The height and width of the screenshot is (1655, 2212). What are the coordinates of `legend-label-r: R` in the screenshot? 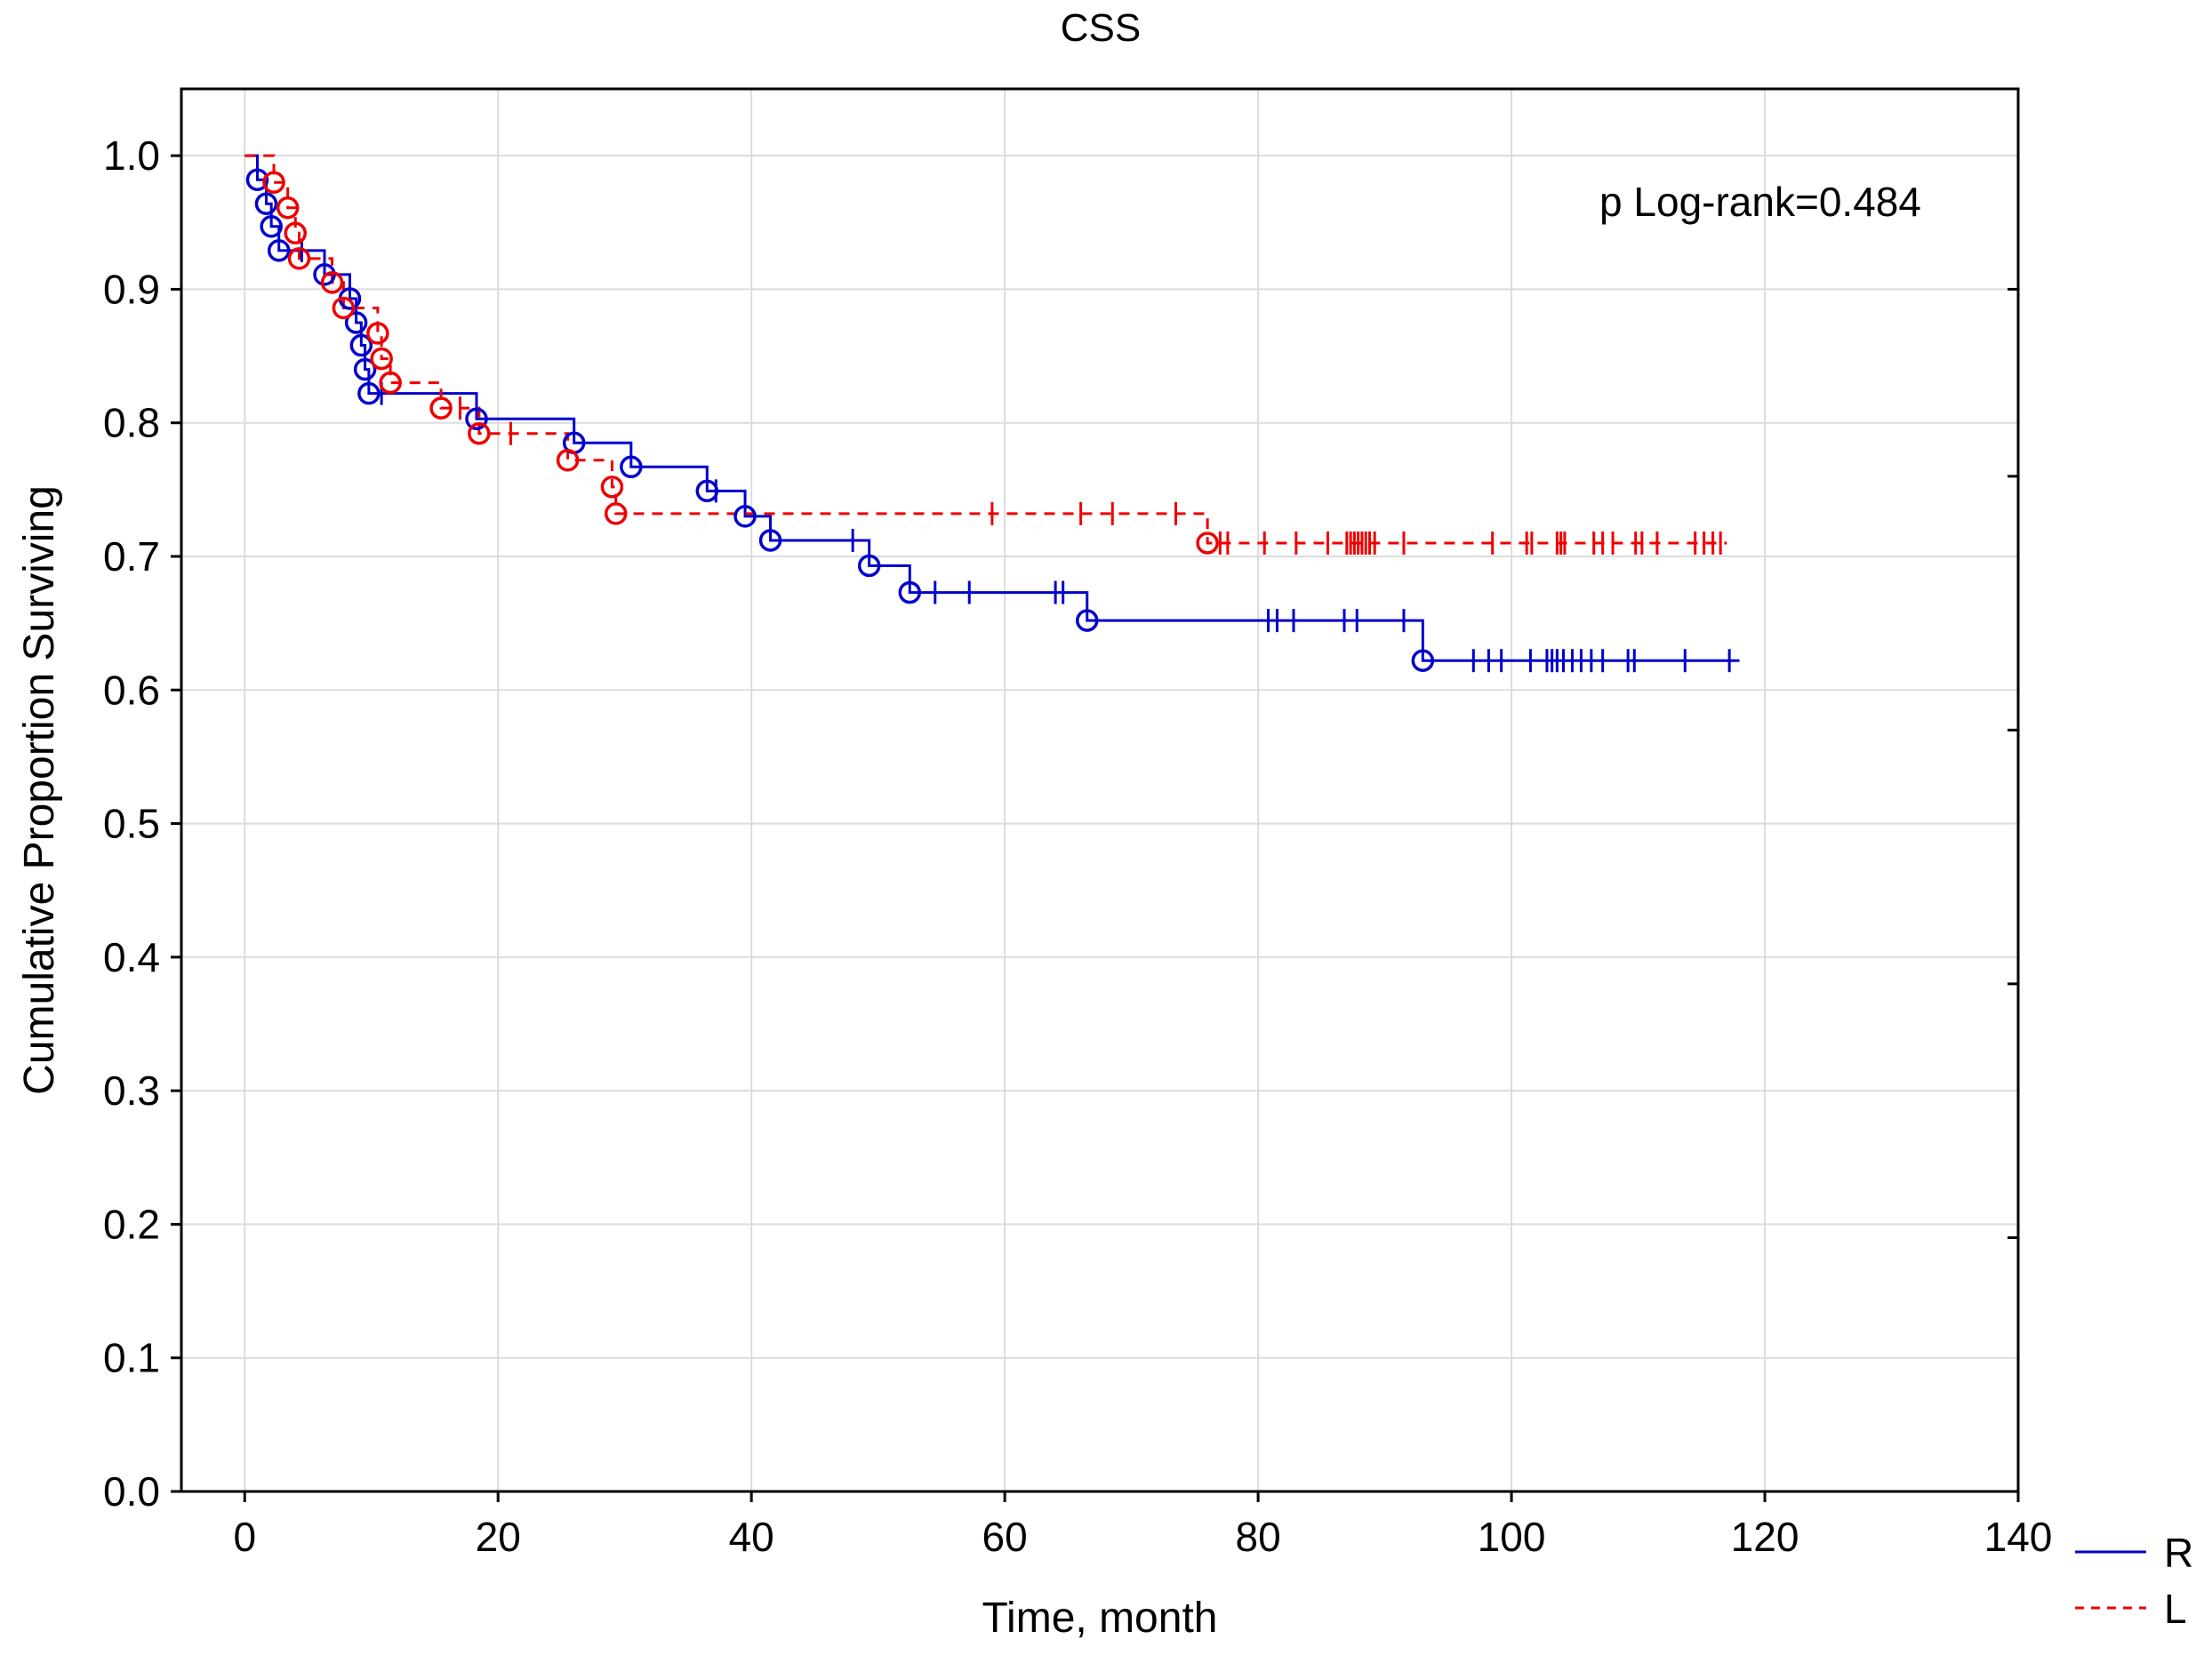 It's located at (2178, 1553).